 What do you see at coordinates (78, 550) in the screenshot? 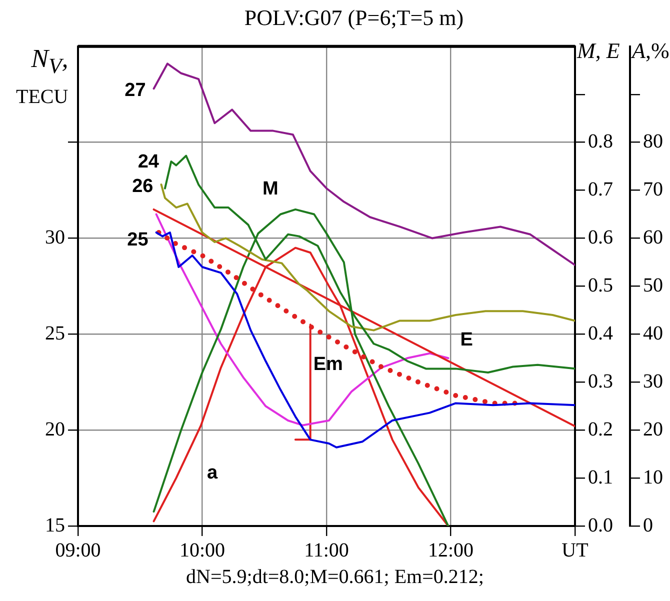
I see `x-tick-label: 09:00` at bounding box center [78, 550].